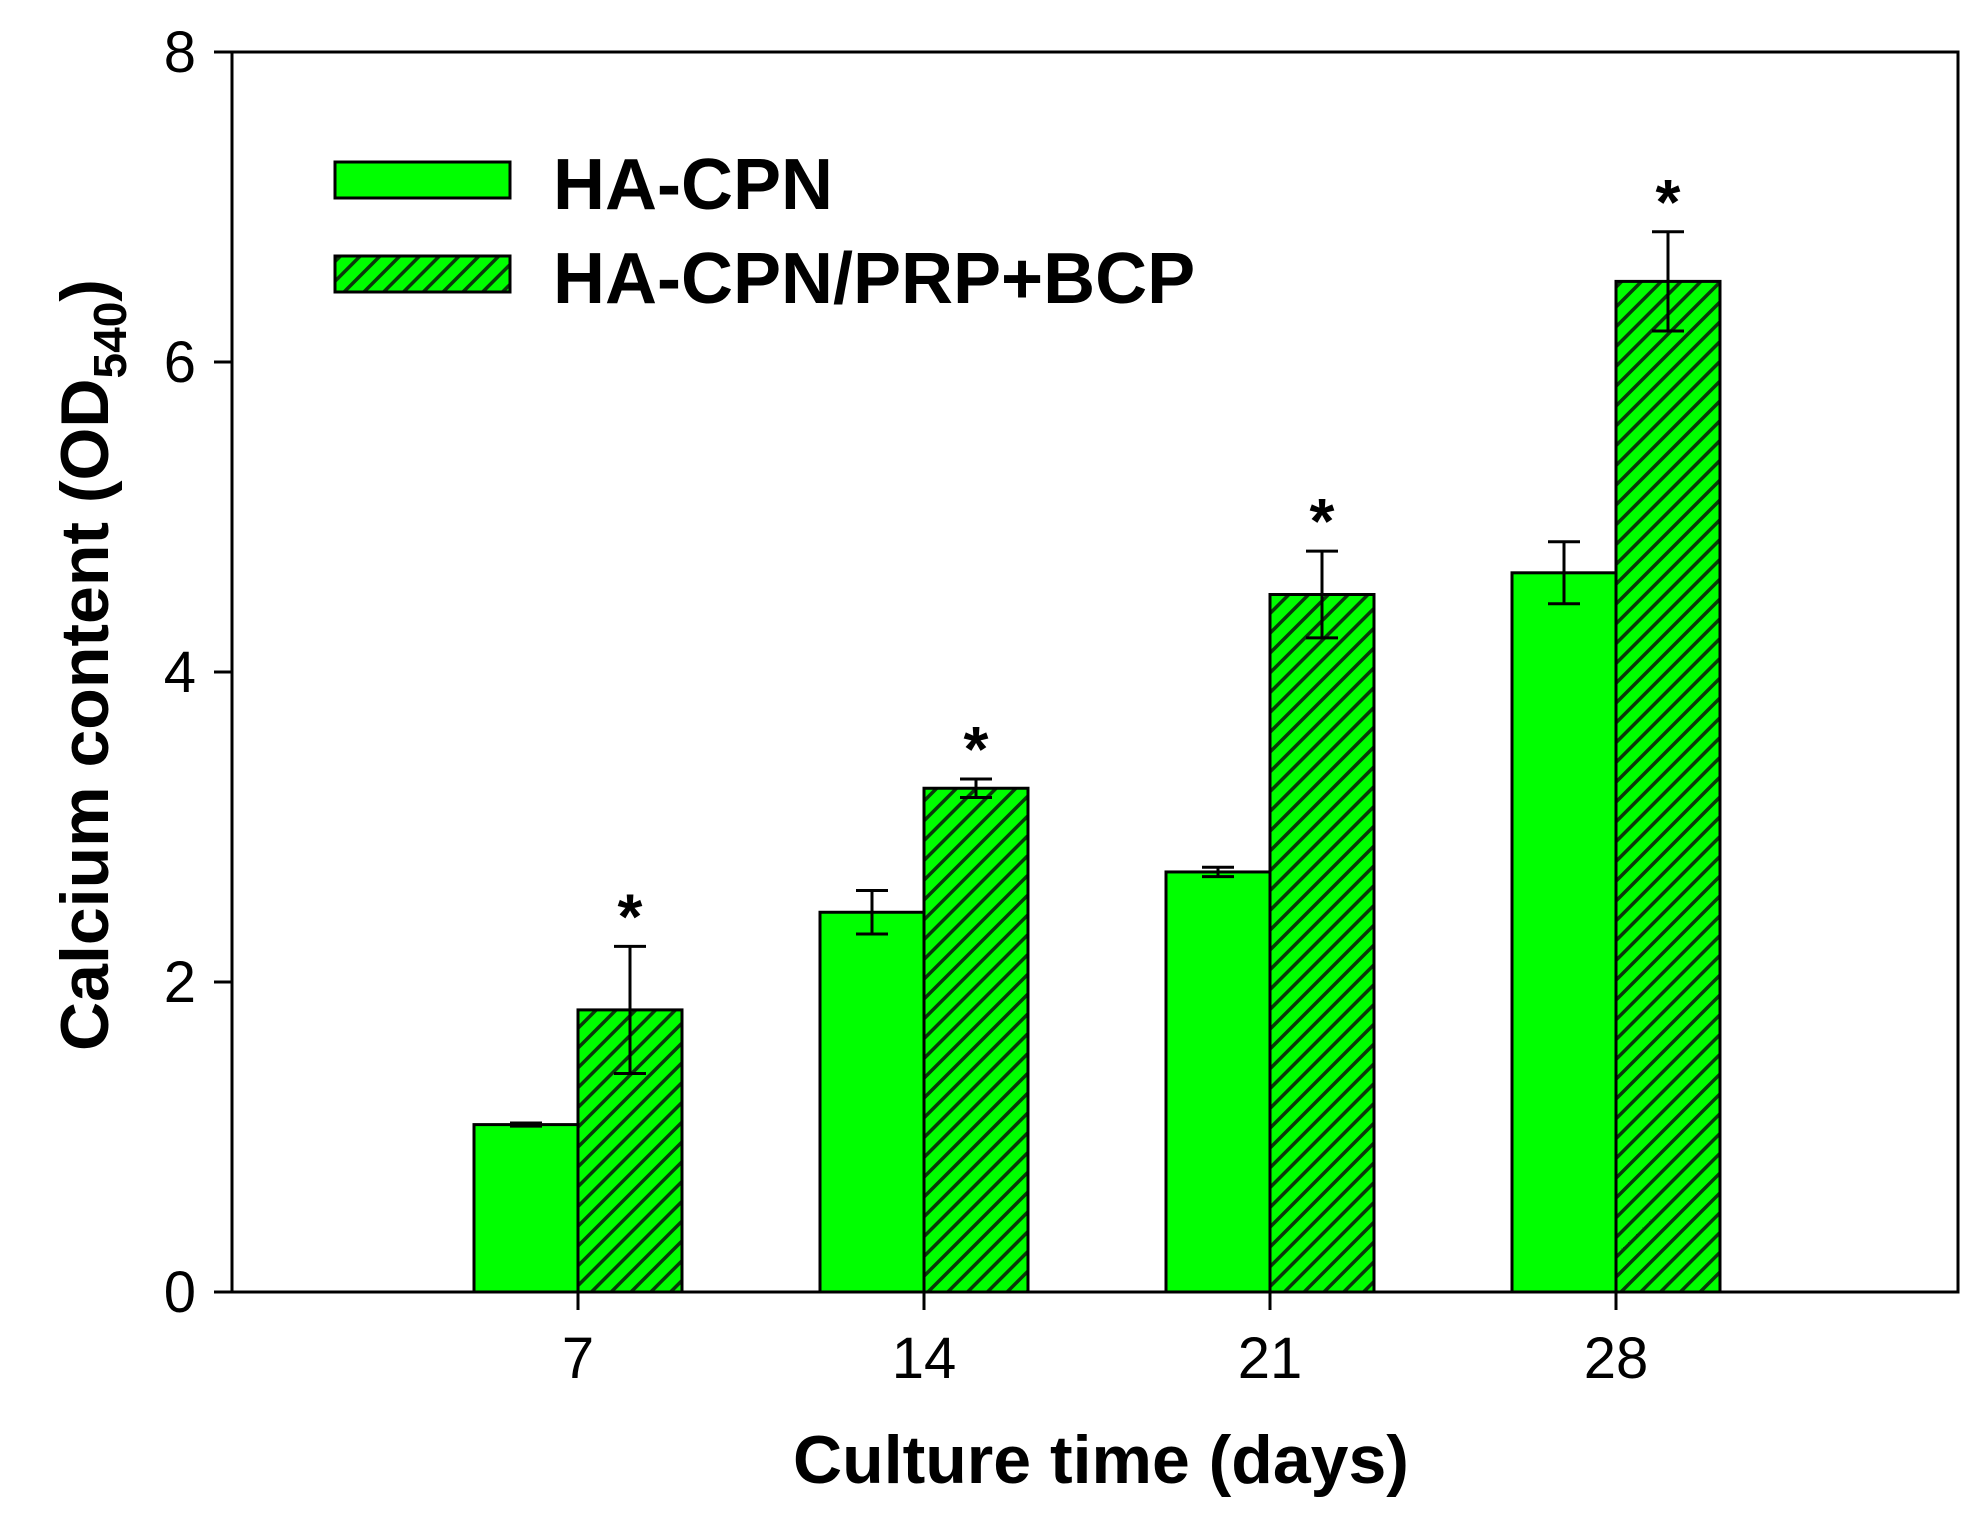  I want to click on x-tick-label: 28, so click(1616, 1358).